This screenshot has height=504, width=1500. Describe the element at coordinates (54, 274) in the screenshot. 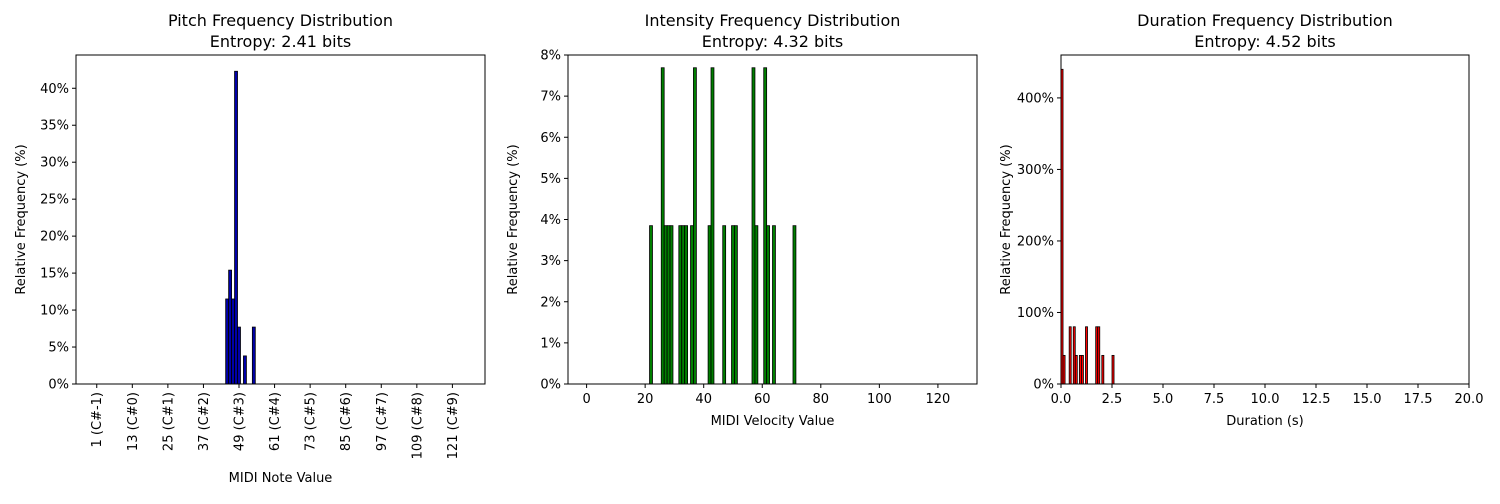

I see `y-tick-label: 15%` at that location.